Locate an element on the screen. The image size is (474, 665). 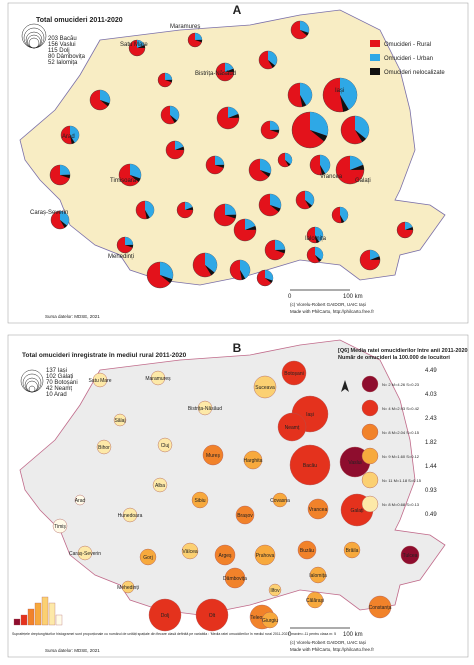
county-label: Buzău is located at coordinates (307, 551).